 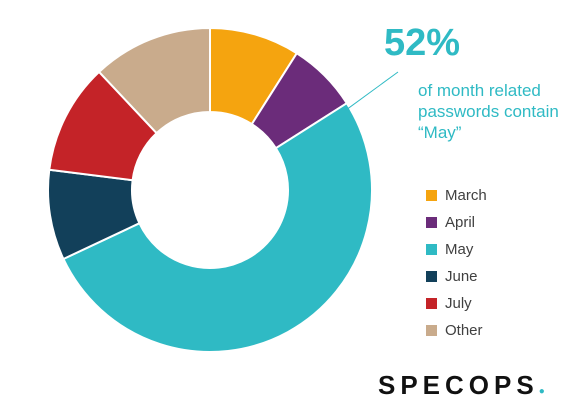 I want to click on legend-item-july: July, so click(x=456, y=303).